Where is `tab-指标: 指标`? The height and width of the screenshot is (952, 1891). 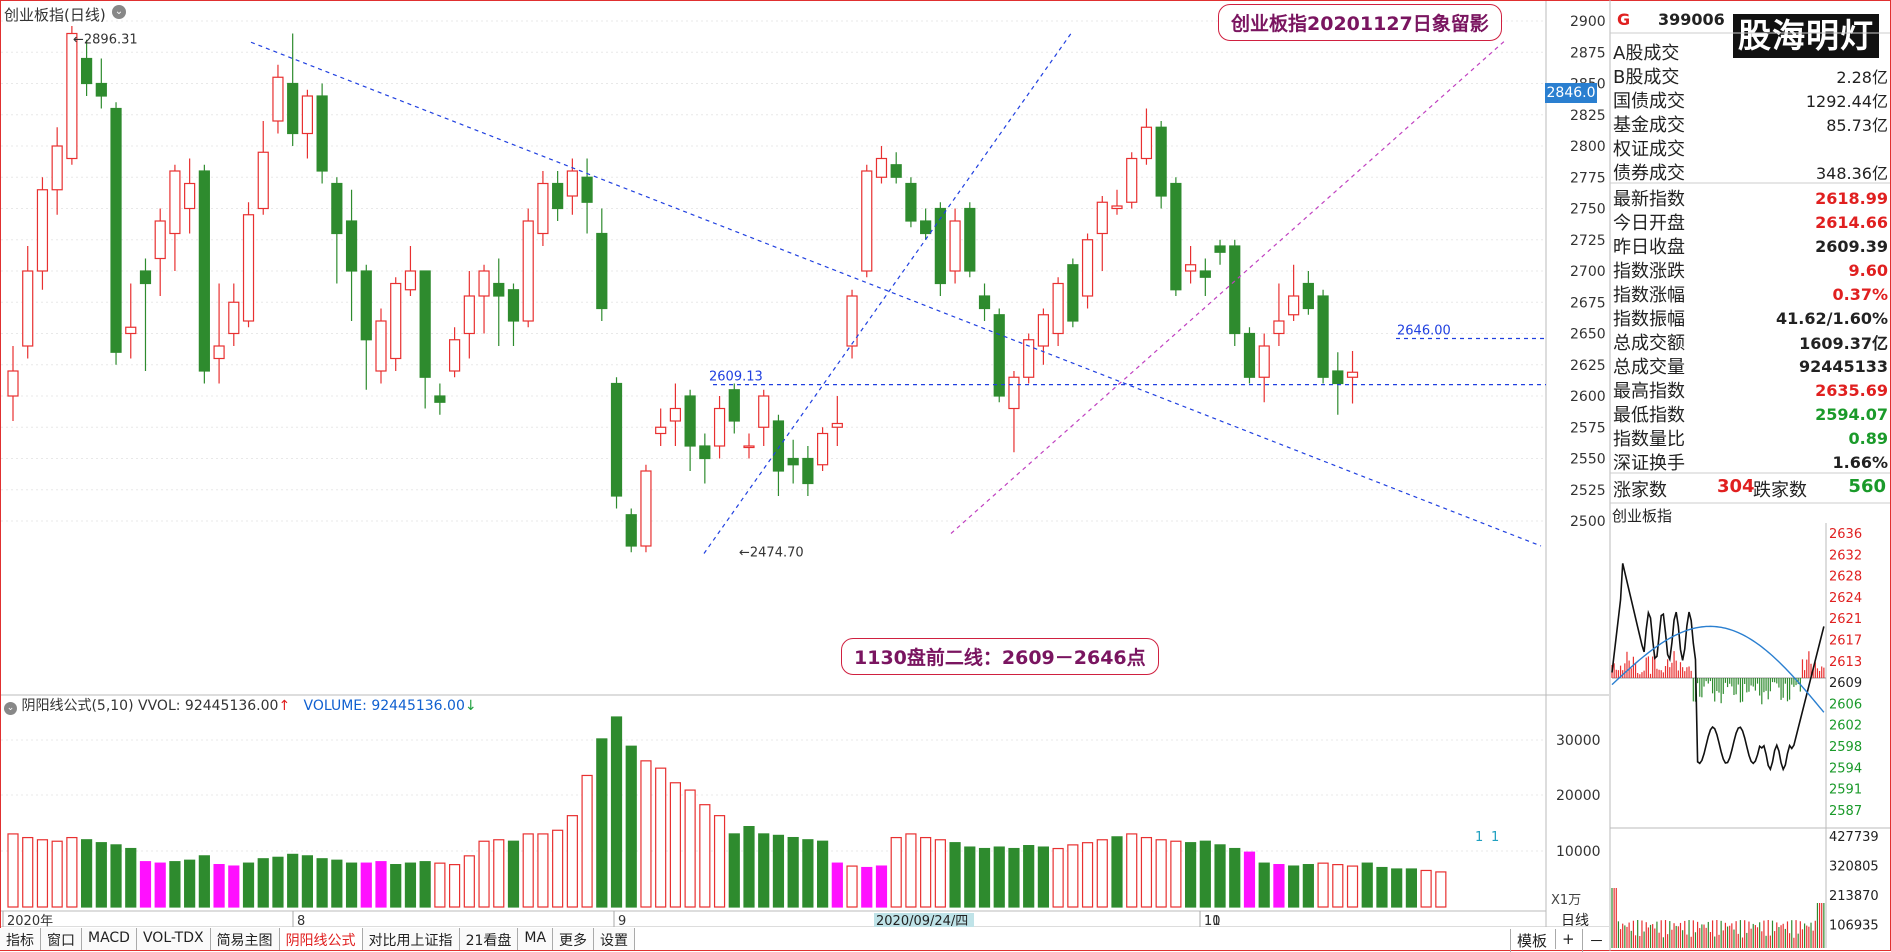 tab-指标: 指标 is located at coordinates (20, 939).